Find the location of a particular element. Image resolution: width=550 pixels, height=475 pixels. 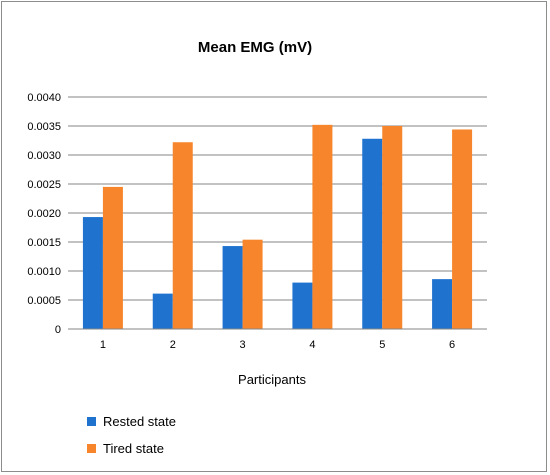

x-tick-label: 6 is located at coordinates (452, 345).